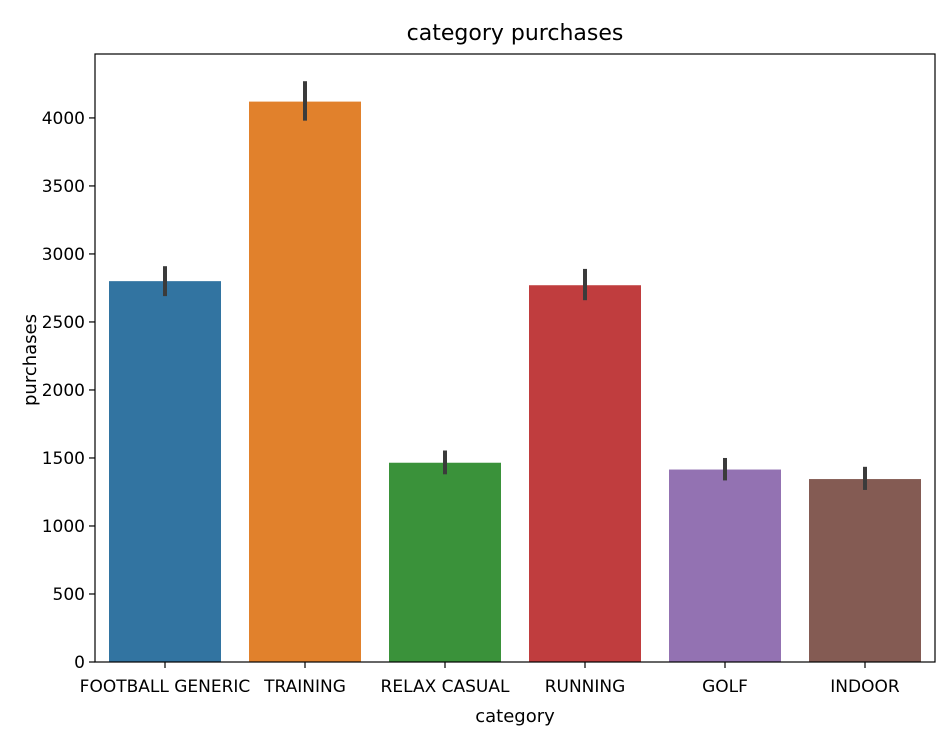 Image resolution: width=952 pixels, height=750 pixels. What do you see at coordinates (304, 687) in the screenshot?
I see `x-tick-label: TRAINING` at bounding box center [304, 687].